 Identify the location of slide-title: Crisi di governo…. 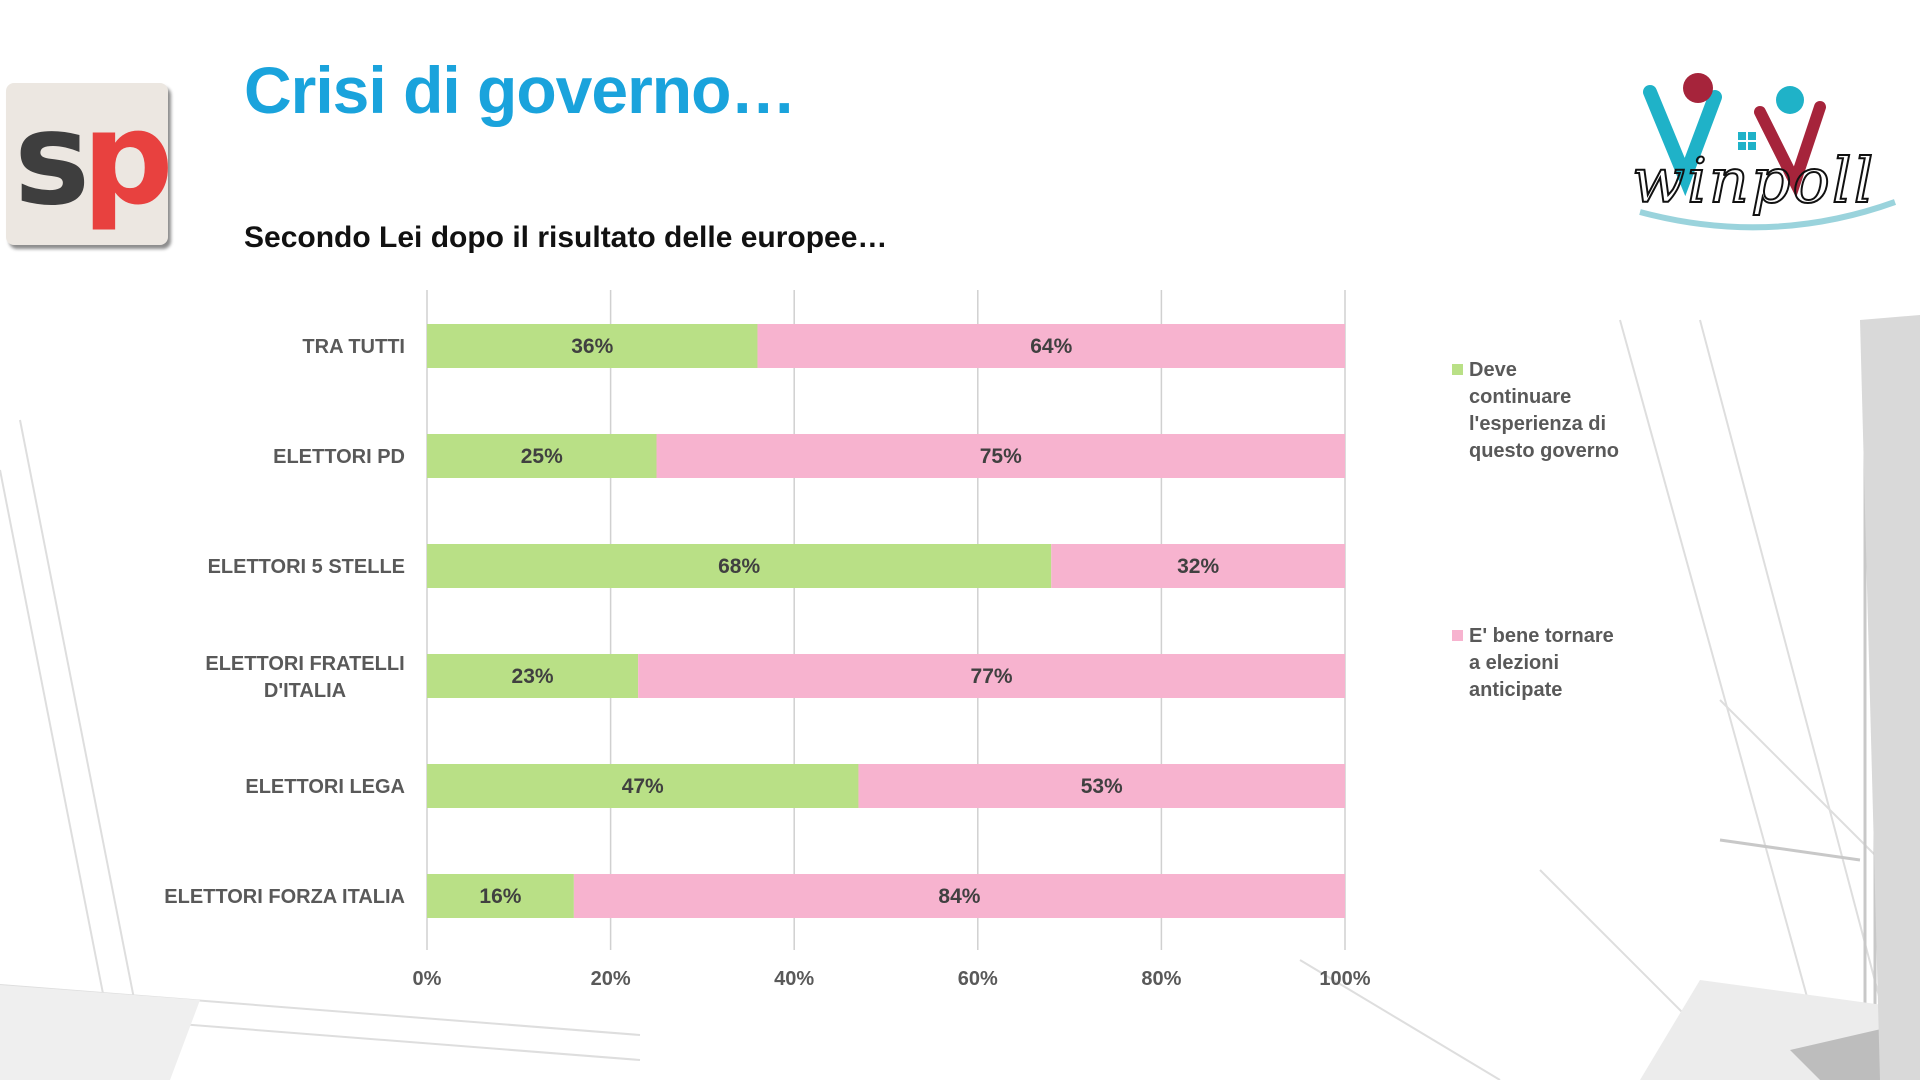
(520, 90).